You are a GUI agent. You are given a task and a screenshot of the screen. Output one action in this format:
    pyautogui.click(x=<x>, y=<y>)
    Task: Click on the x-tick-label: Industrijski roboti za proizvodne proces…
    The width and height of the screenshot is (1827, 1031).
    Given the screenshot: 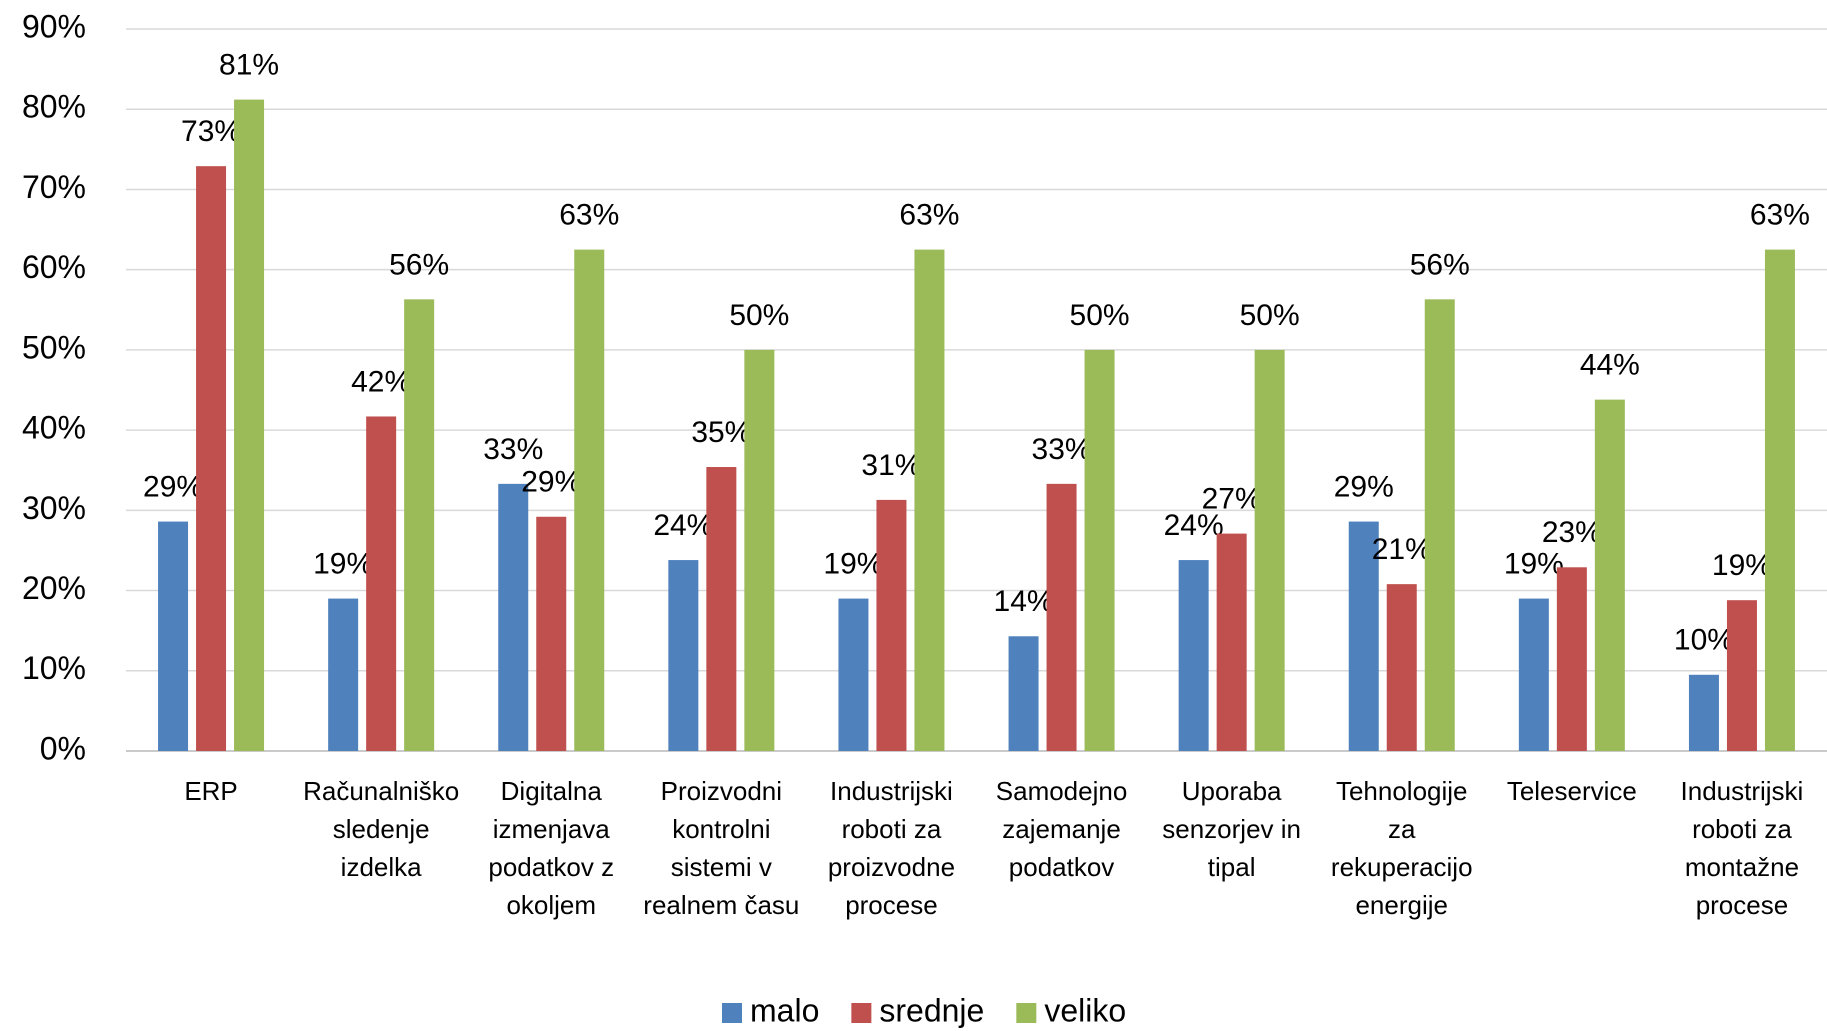 What is the action you would take?
    pyautogui.click(x=891, y=848)
    